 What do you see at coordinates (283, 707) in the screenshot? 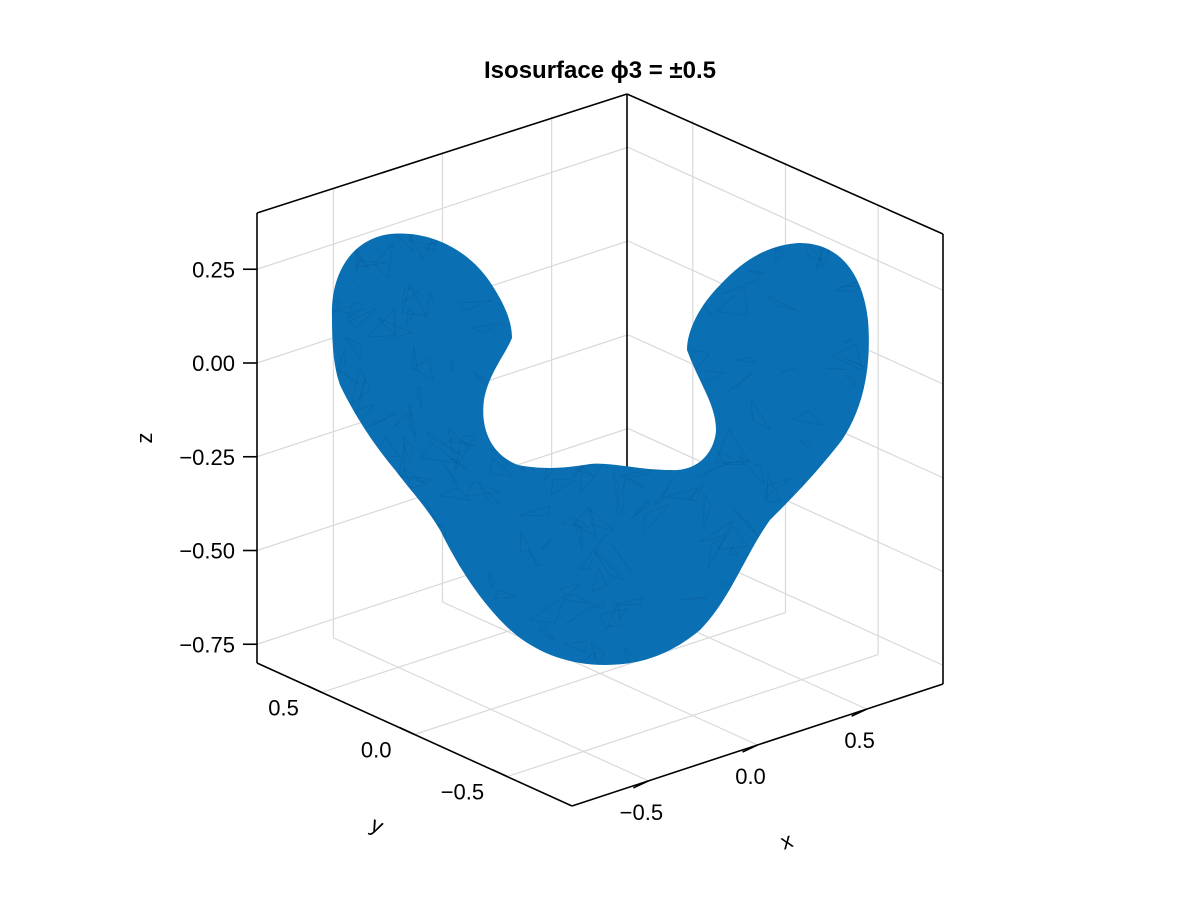
I see `y-tick-label: 0.5` at bounding box center [283, 707].